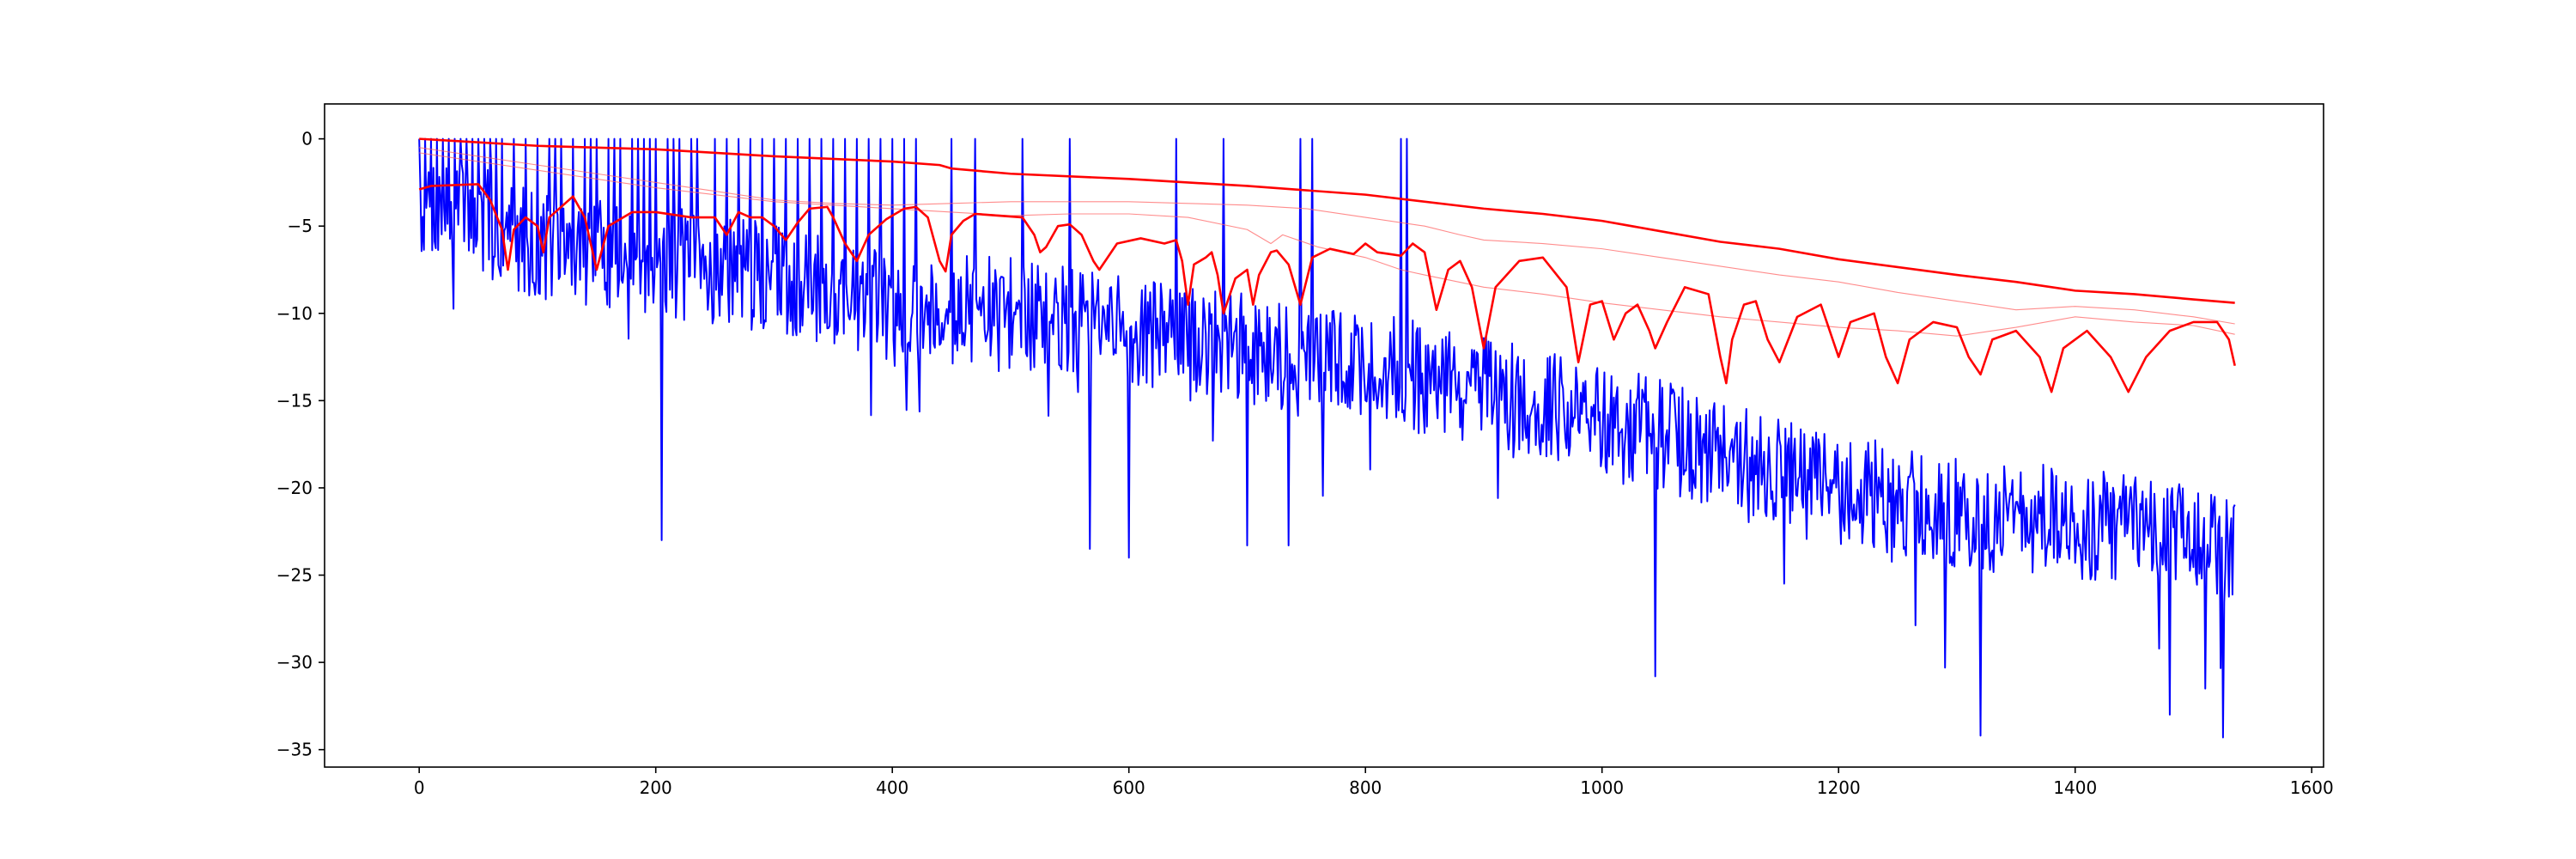  Describe the element at coordinates (1839, 788) in the screenshot. I see `x-tick-label: 1200` at that location.